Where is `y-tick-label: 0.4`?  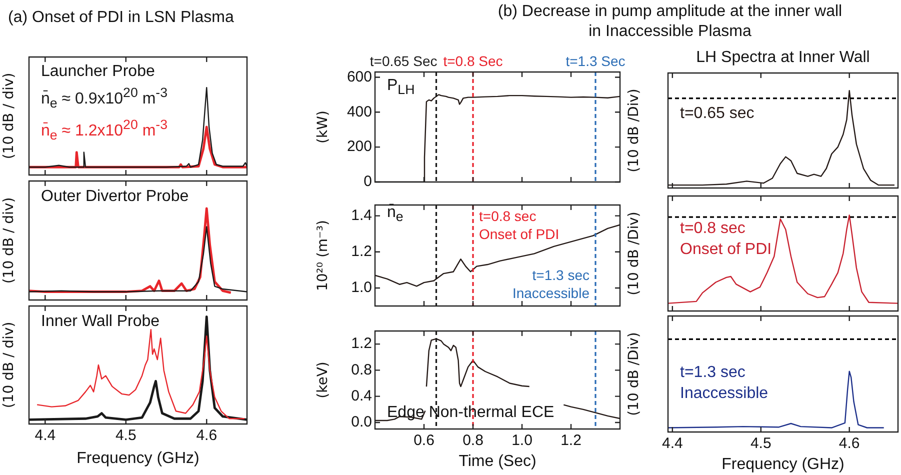
y-tick-label: 0.4 is located at coordinates (361, 395).